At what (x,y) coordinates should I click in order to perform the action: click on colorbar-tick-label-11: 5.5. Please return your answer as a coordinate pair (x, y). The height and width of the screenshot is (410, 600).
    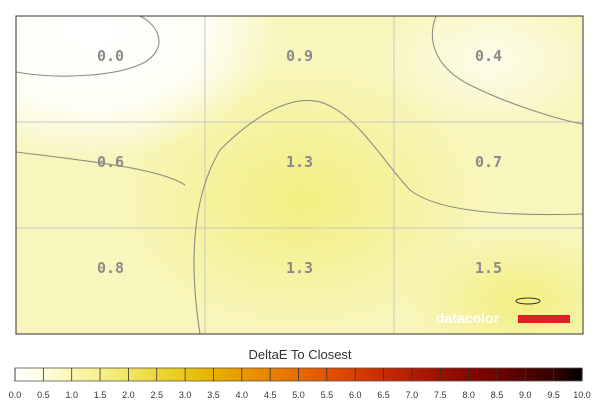
    Looking at the image, I should click on (327, 395).